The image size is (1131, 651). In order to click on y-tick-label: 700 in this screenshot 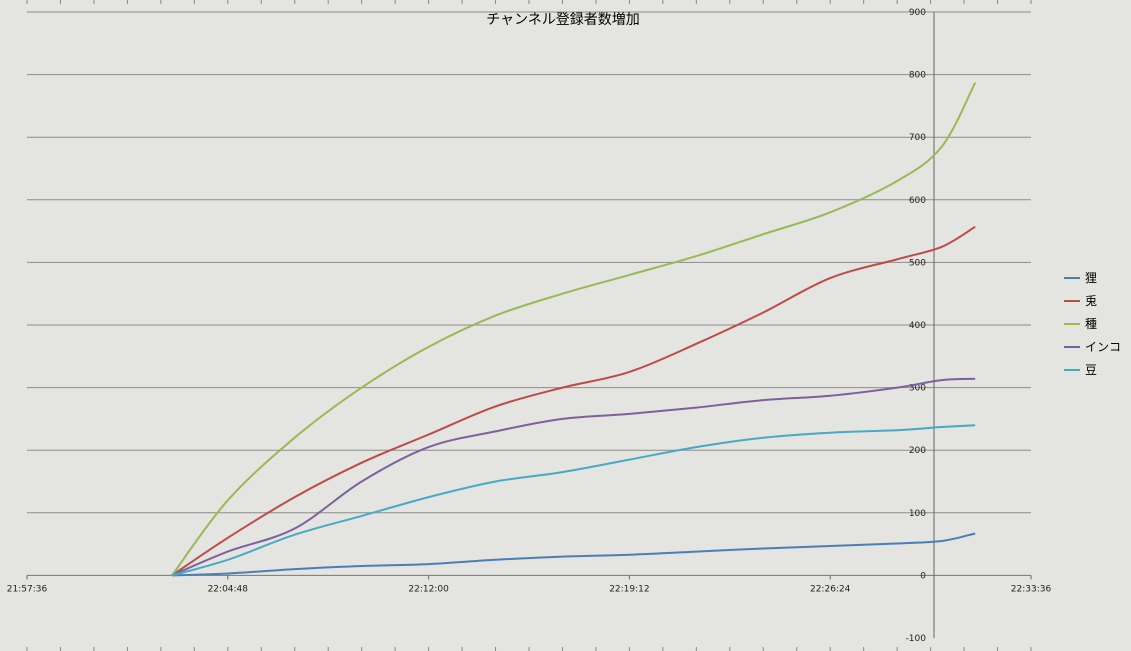, I will do `click(917, 138)`.